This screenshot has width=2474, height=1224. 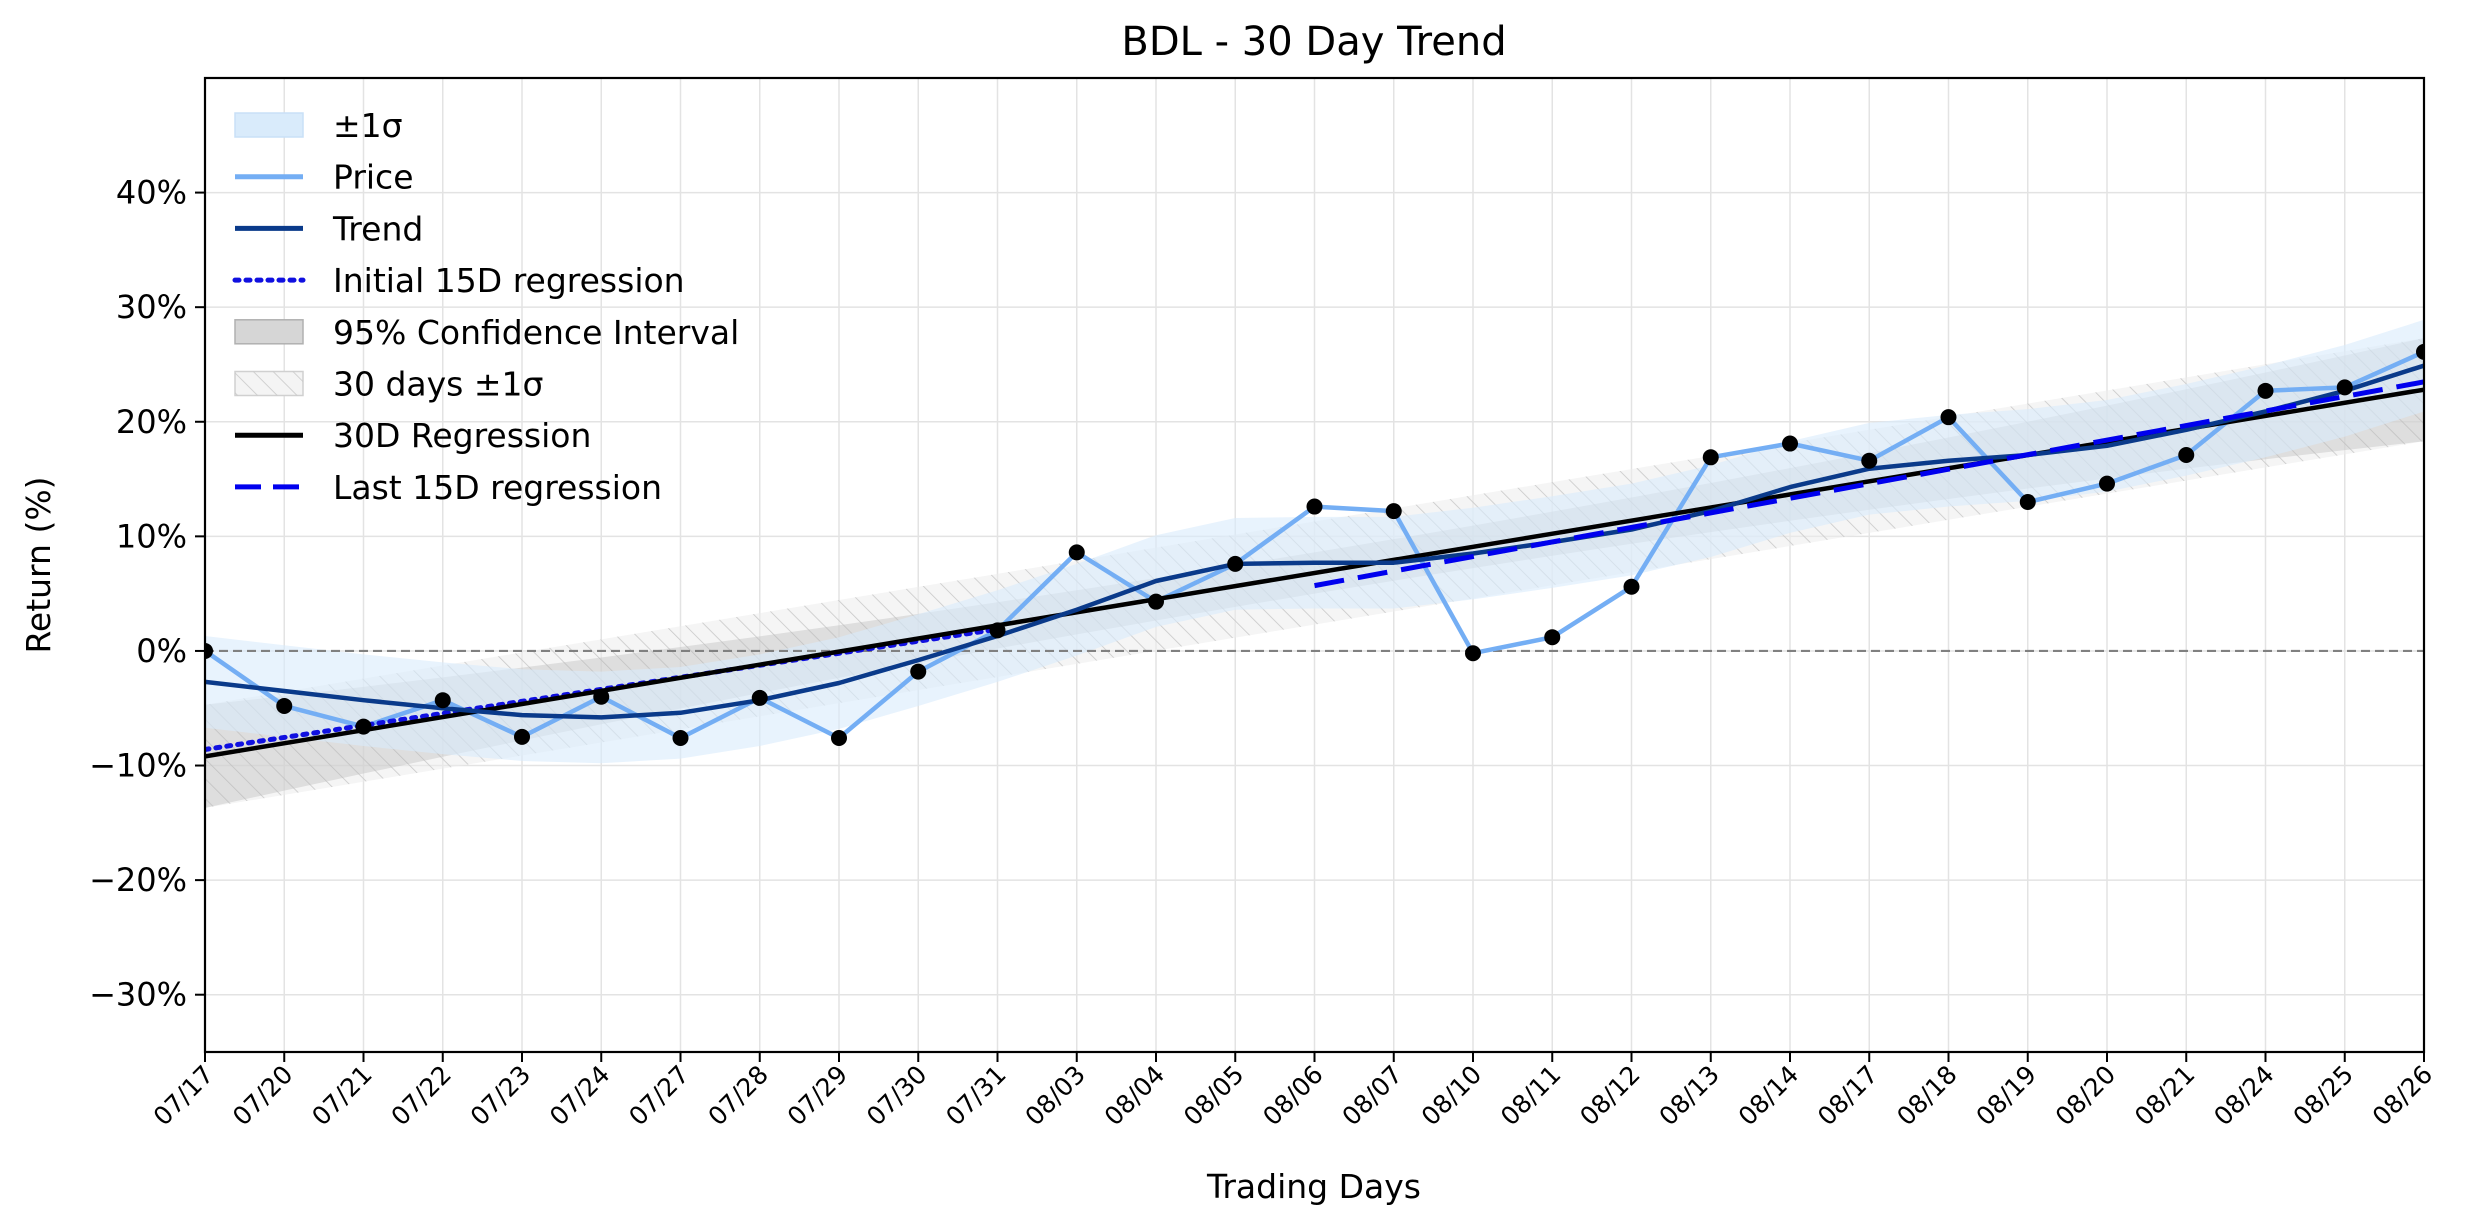 I want to click on x-tick-label: 08/17, so click(x=1847, y=1095).